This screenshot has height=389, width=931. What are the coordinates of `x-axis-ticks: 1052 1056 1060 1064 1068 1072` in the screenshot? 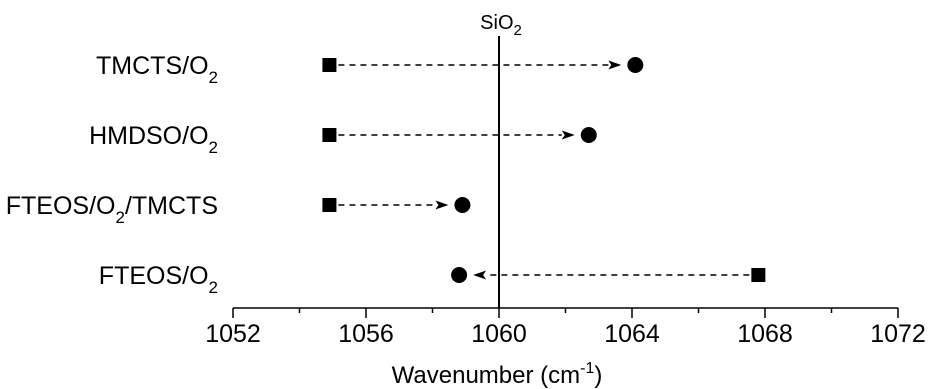 It's located at (565, 328).